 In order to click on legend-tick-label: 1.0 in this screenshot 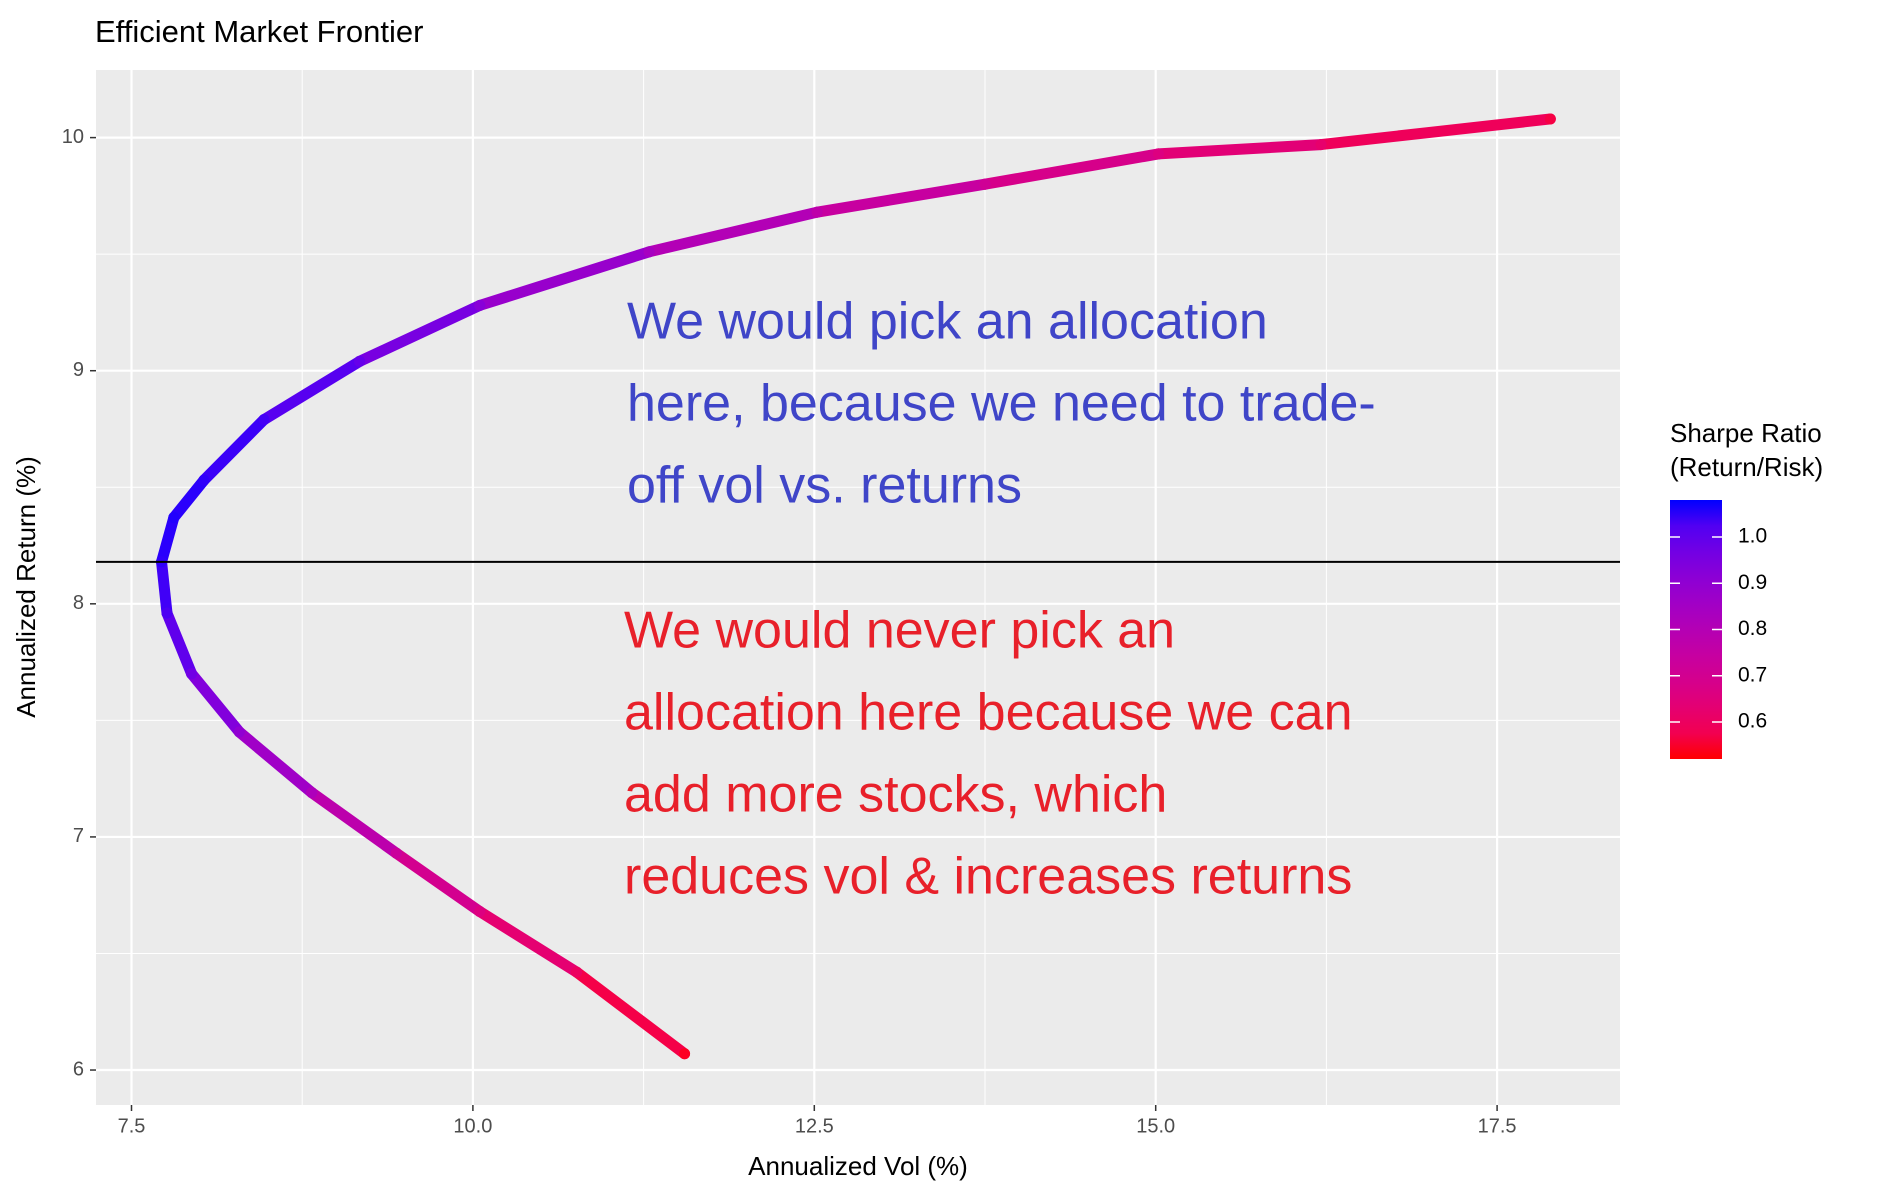, I will do `click(1752, 536)`.